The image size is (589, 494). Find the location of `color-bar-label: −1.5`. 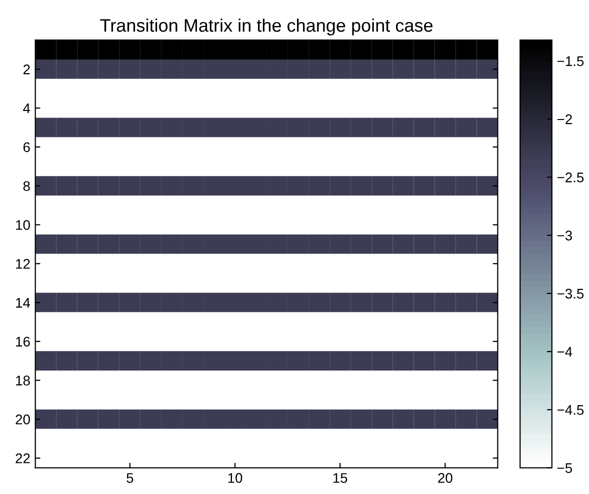

color-bar-label: −1.5 is located at coordinates (570, 61).